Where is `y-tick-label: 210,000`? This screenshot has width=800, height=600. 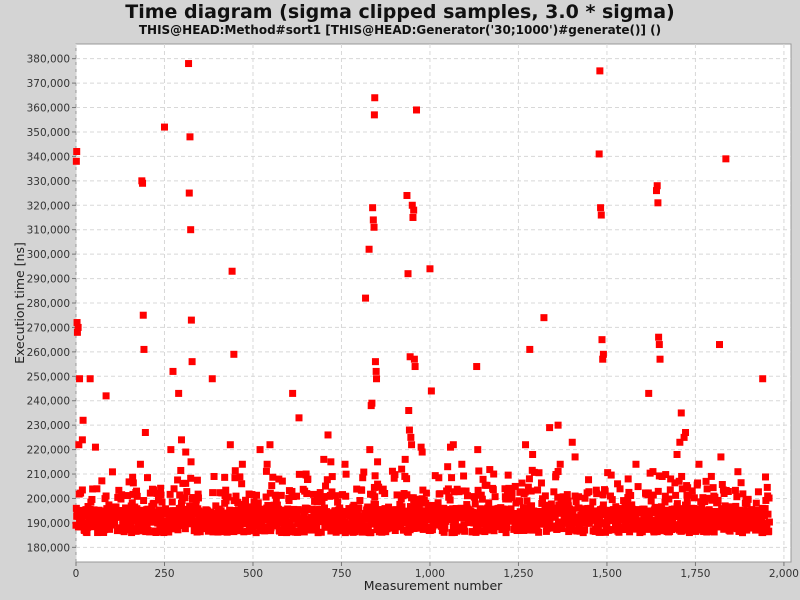
y-tick-label: 210,000 is located at coordinates (48, 475).